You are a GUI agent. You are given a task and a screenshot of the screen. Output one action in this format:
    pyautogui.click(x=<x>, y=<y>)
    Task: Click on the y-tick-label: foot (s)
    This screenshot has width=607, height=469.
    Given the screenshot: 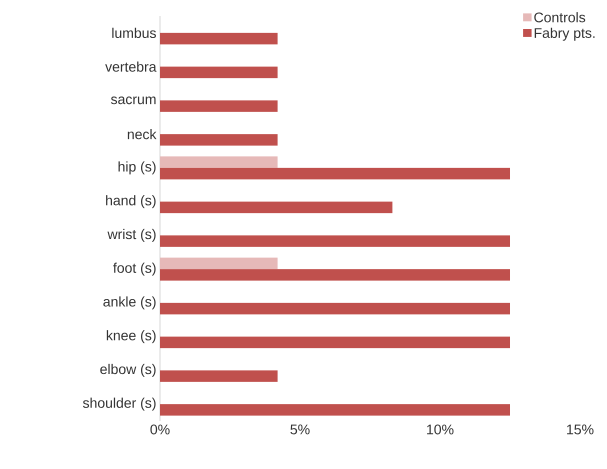 What is the action you would take?
    pyautogui.click(x=134, y=269)
    